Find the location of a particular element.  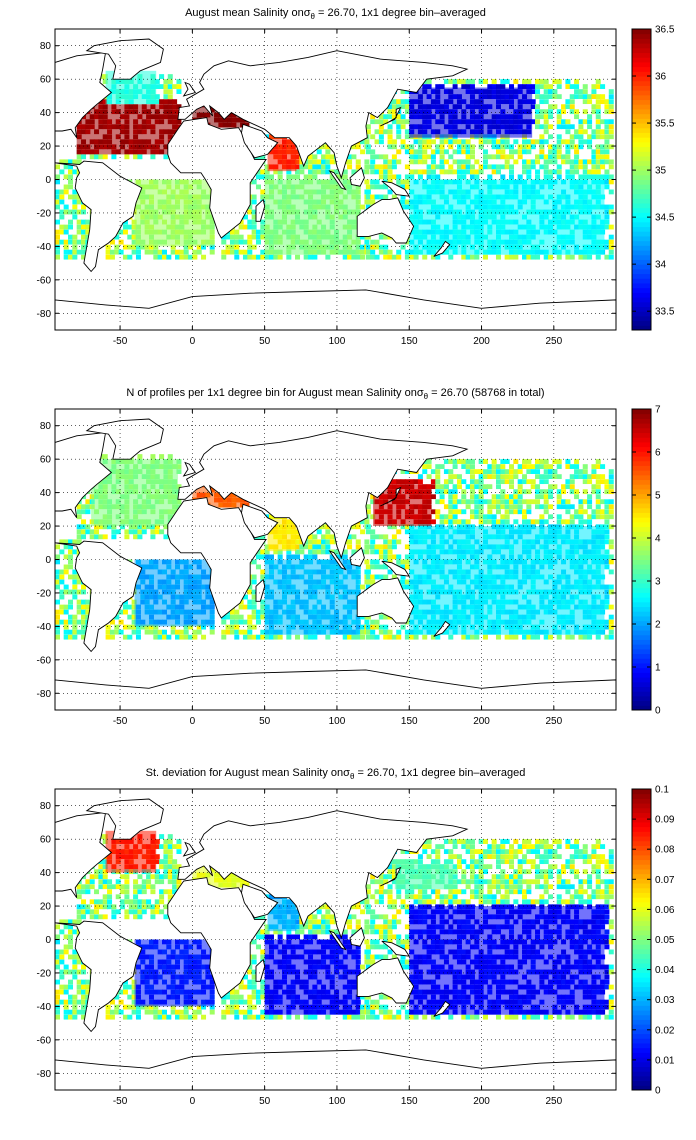

colorbar: 33.5 34 34.5 35 35.5 36 36.5 is located at coordinates (653, 178).